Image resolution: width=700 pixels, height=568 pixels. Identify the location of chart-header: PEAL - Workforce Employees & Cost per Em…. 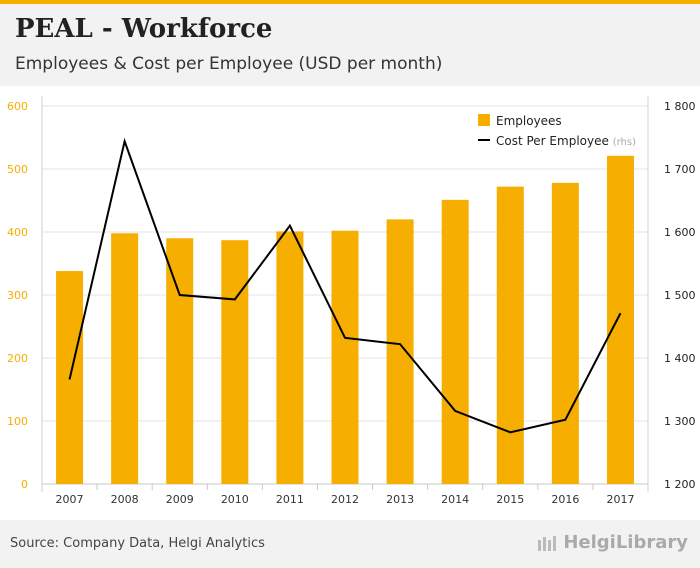
(350, 45).